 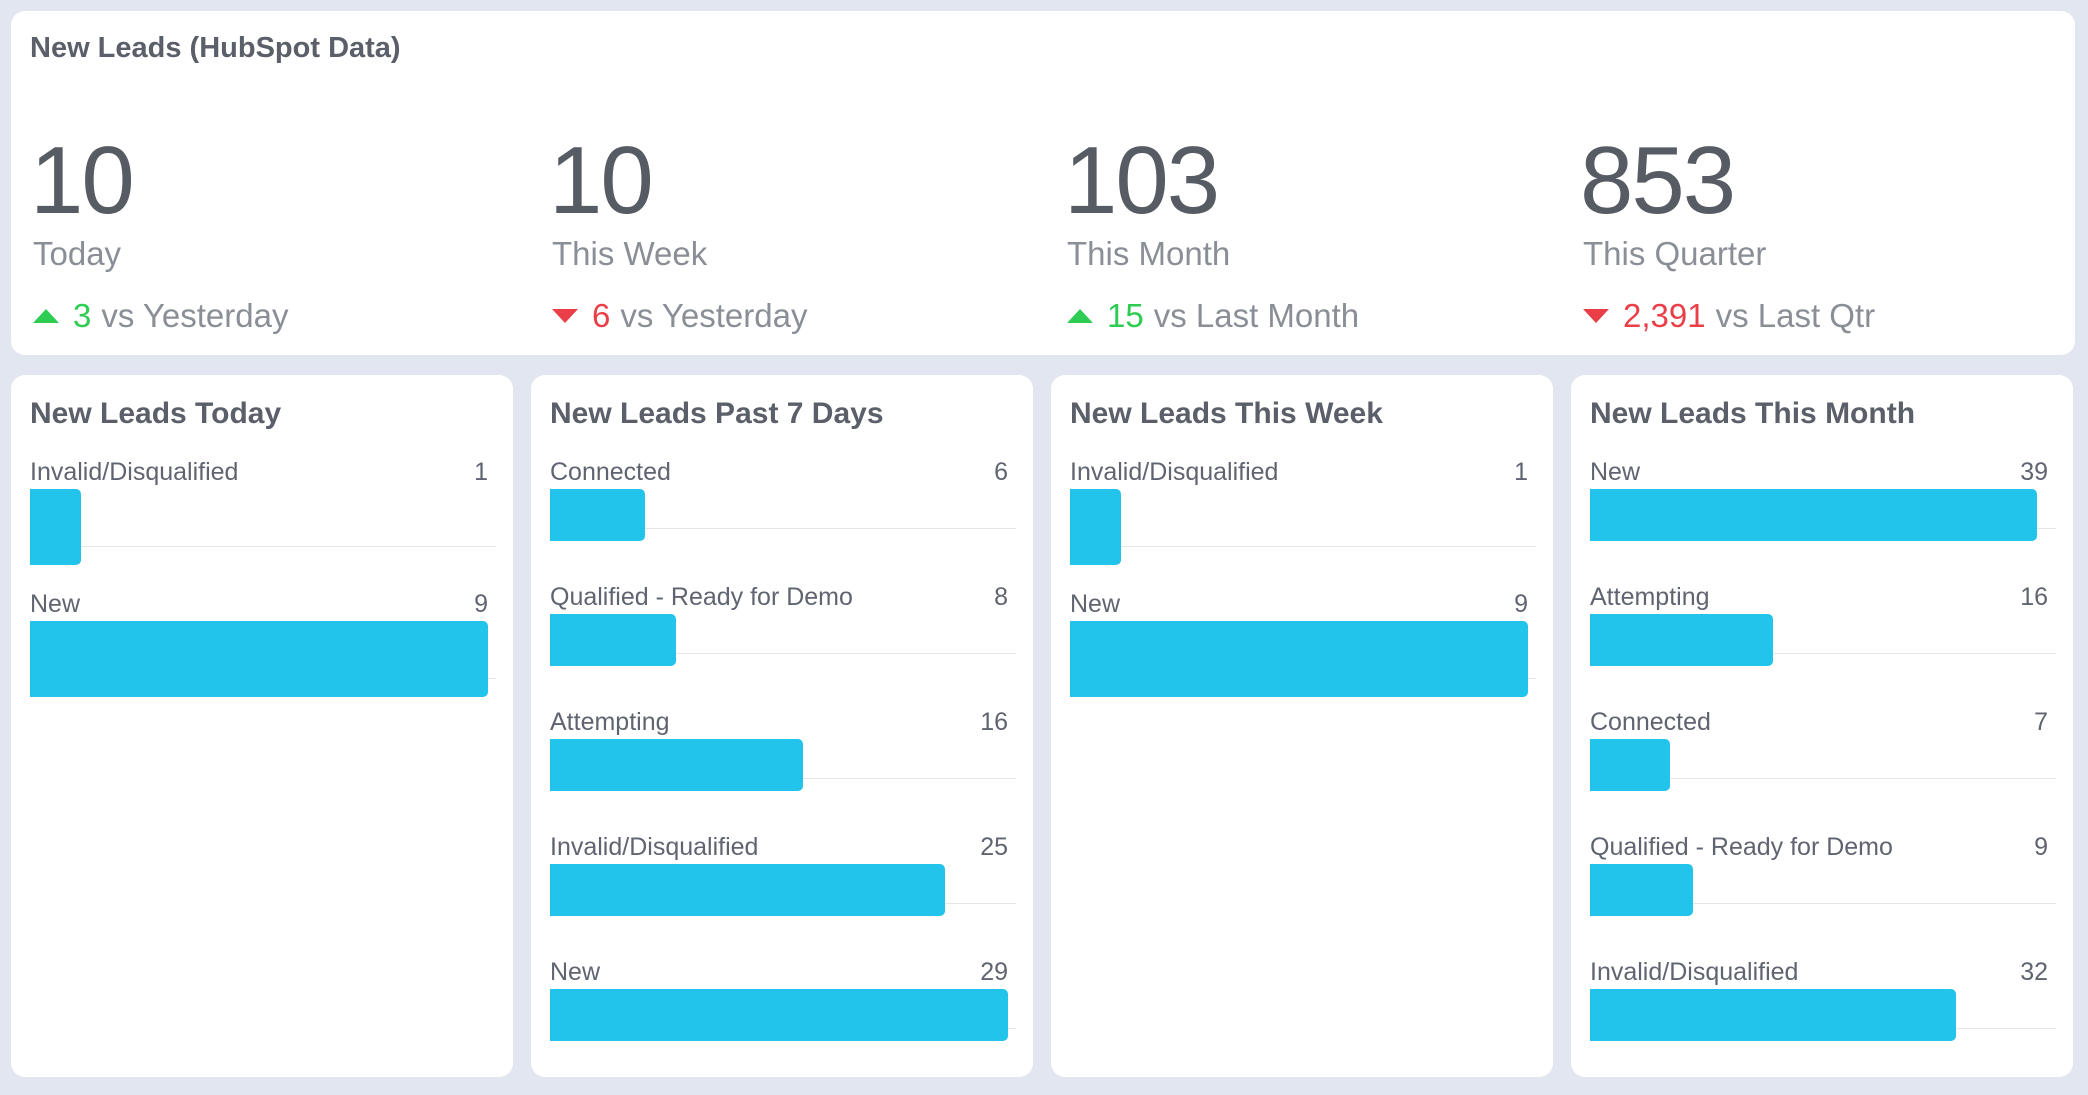 What do you see at coordinates (1226, 413) in the screenshot?
I see `chart-title: New Leads This Week` at bounding box center [1226, 413].